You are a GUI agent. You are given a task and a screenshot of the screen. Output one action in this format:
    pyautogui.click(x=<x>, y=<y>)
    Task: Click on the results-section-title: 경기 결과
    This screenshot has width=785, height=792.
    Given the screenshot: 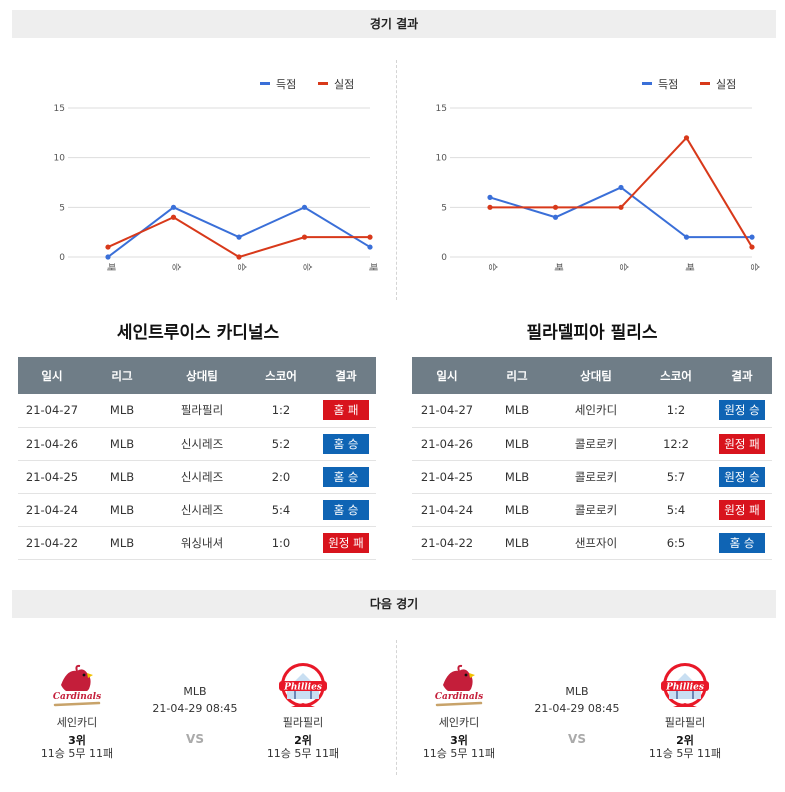 What is the action you would take?
    pyautogui.click(x=394, y=24)
    